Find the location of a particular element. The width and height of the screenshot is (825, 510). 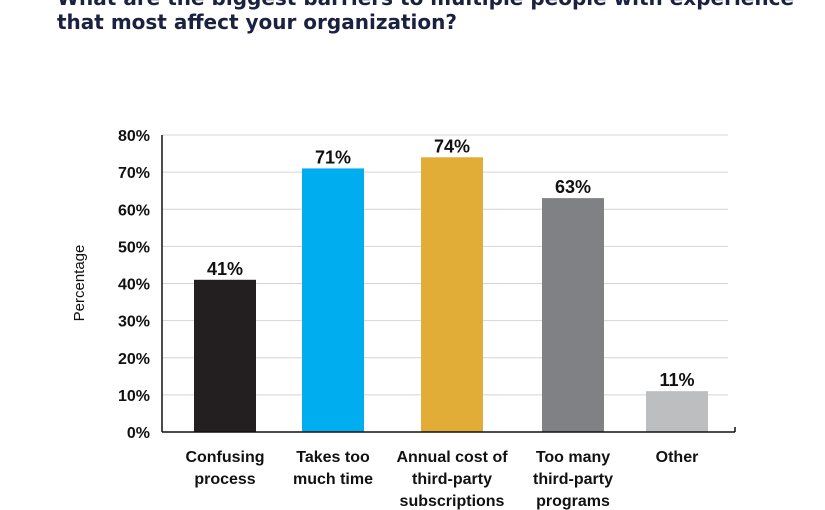

category-label: Too many third-party programs is located at coordinates (573, 479).